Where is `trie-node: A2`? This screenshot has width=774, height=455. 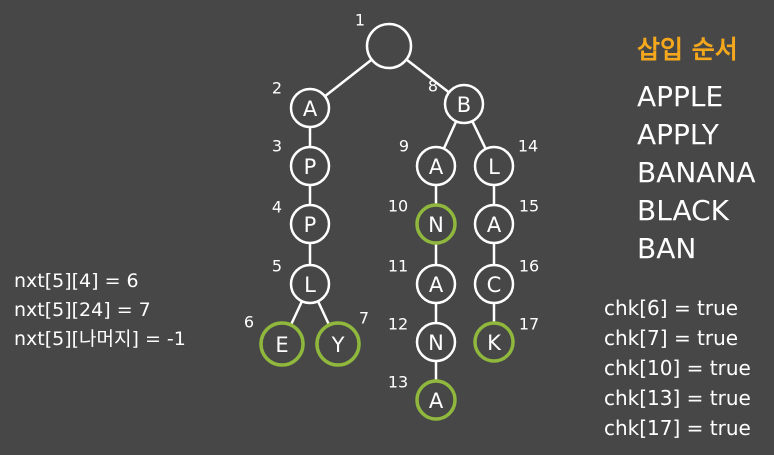
trie-node: A2 is located at coordinates (301, 104).